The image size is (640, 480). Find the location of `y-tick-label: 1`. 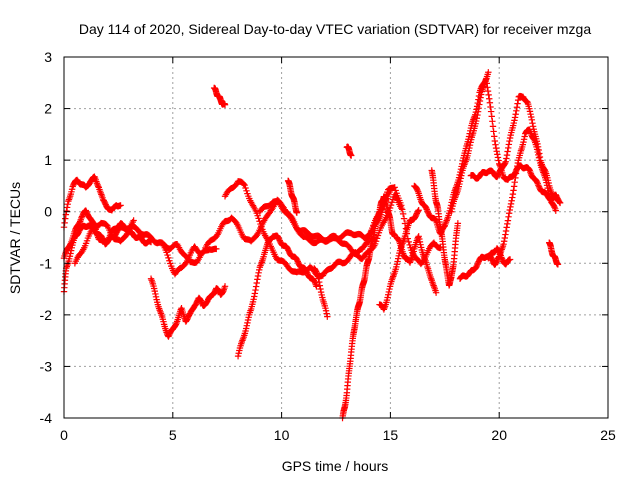

y-tick-label: 1 is located at coordinates (48, 160).